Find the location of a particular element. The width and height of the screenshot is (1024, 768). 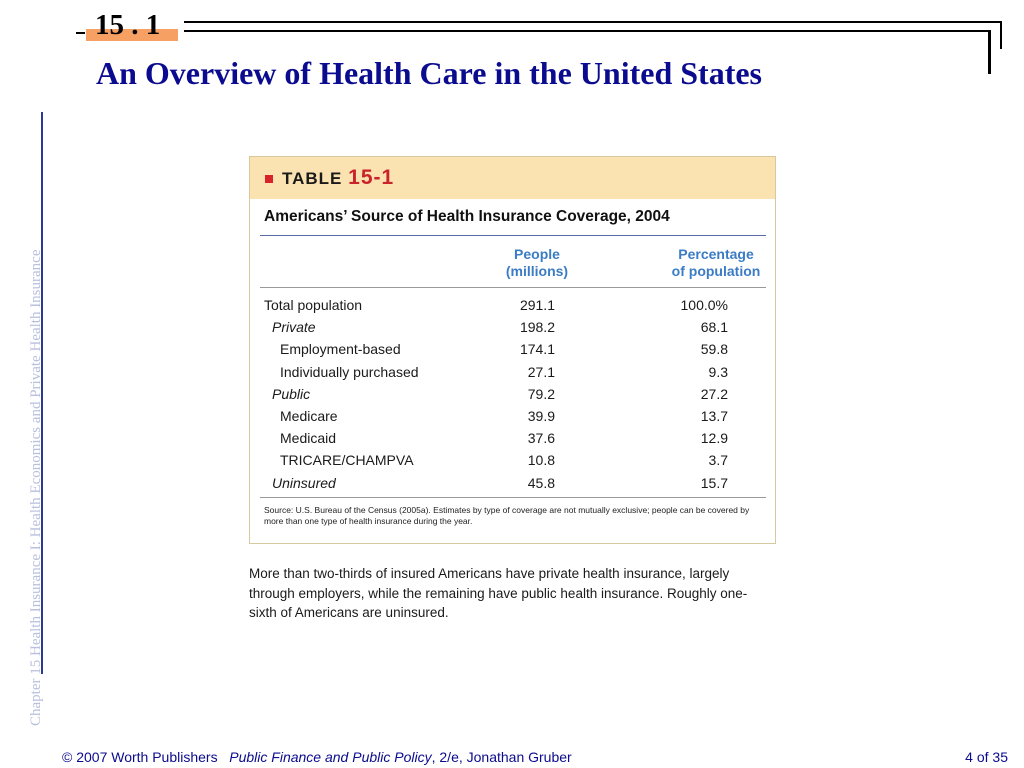

page-number: 4 of 35 is located at coordinates (986, 757).